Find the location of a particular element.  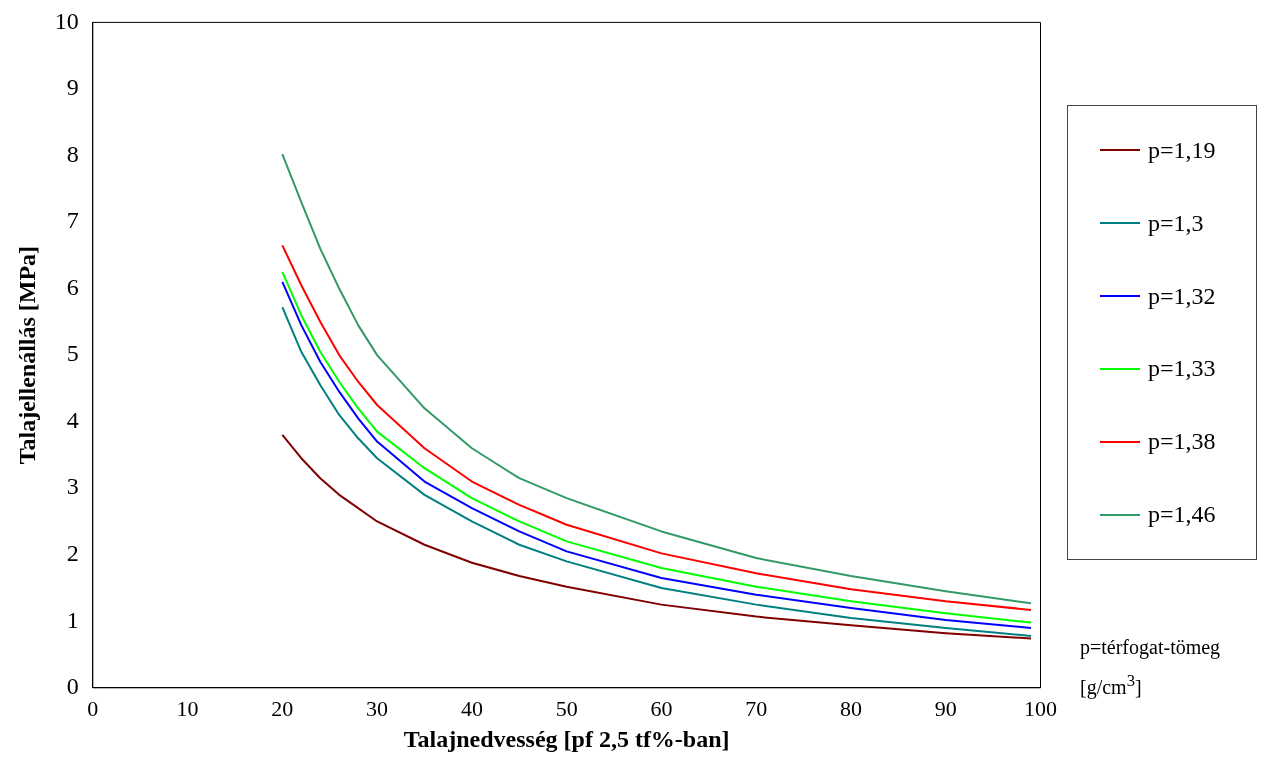

x-tick-label: 50 is located at coordinates (566, 708).